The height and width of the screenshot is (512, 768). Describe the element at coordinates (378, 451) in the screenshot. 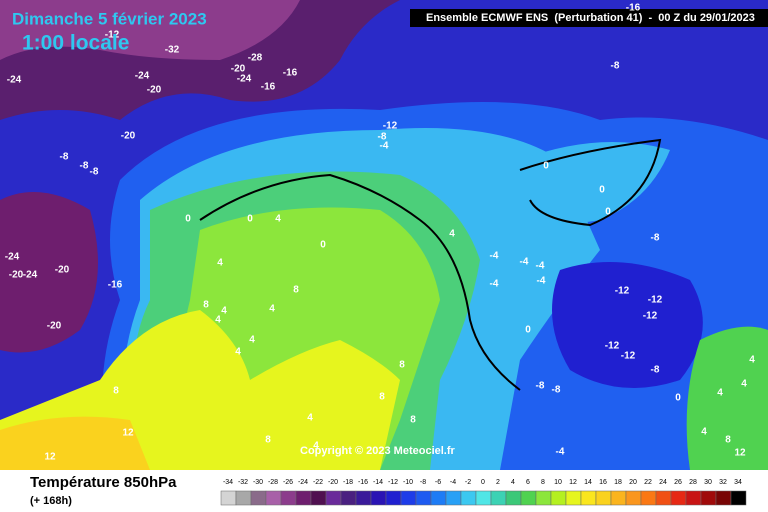

I see `copyright: Copyright © 2023 Meteociel.fr` at that location.